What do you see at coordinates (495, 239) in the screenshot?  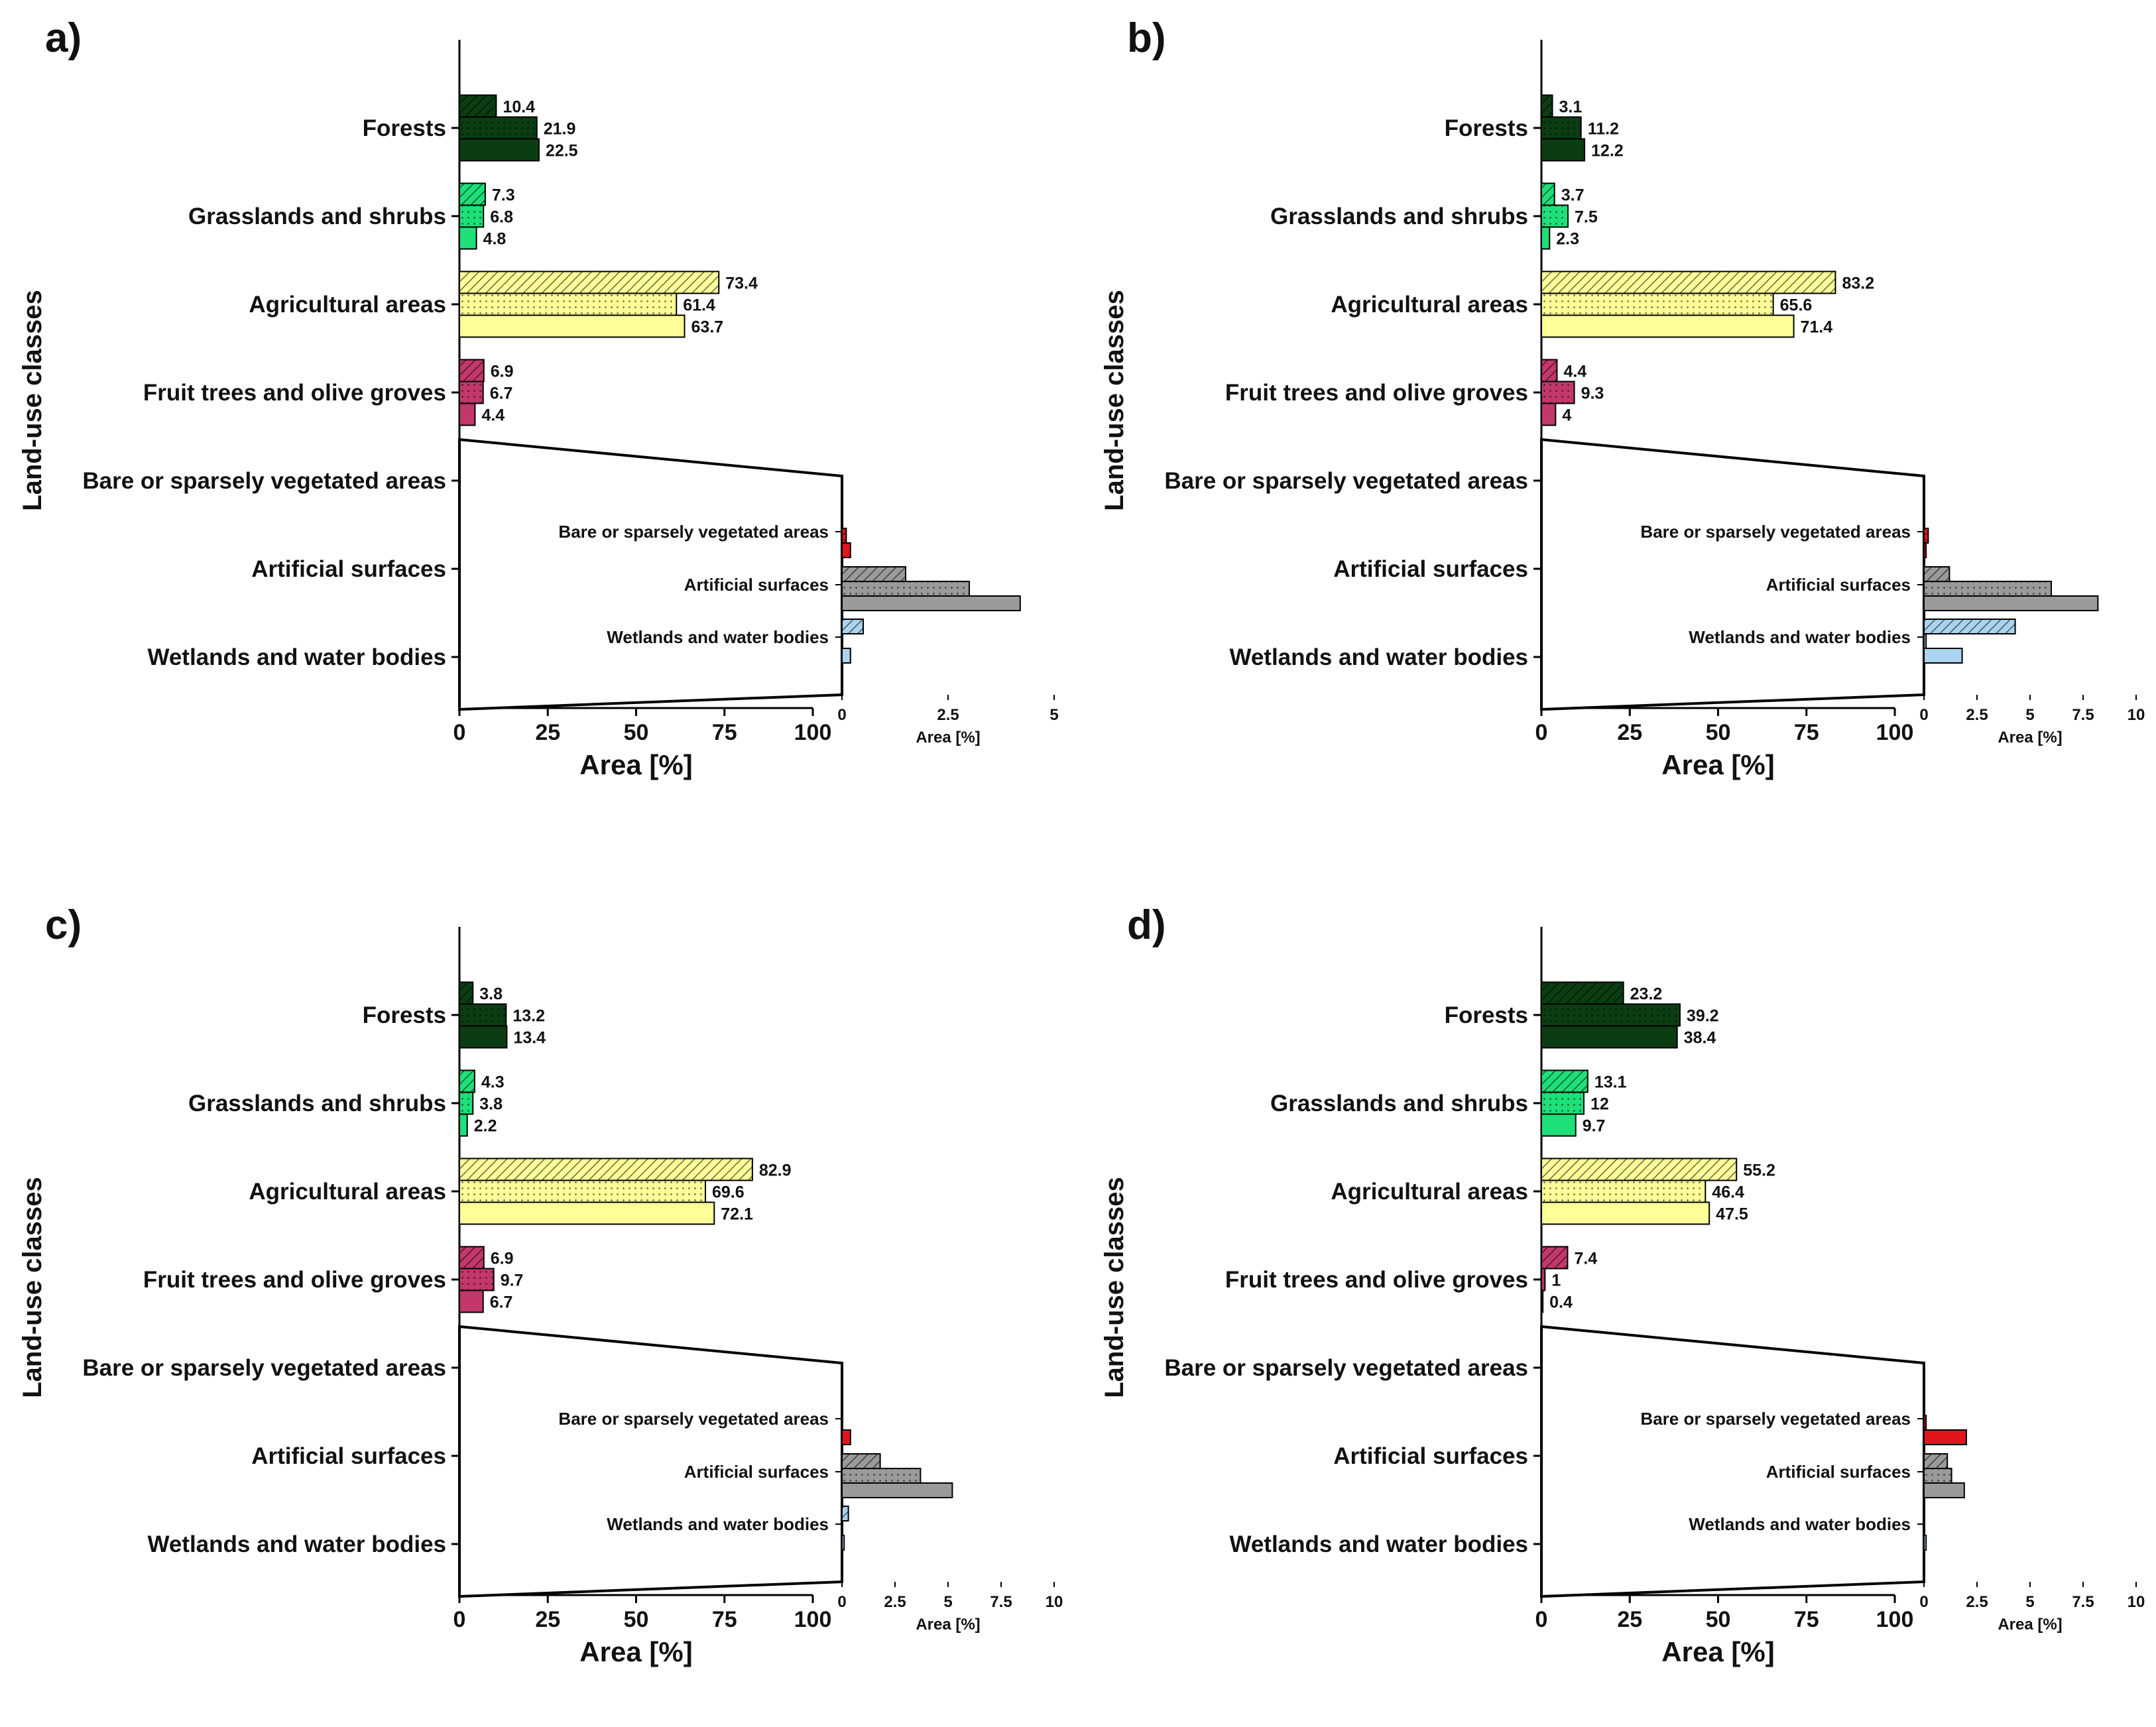 I see `data-label-grasslands-and-shrubs-solid: 4.8` at bounding box center [495, 239].